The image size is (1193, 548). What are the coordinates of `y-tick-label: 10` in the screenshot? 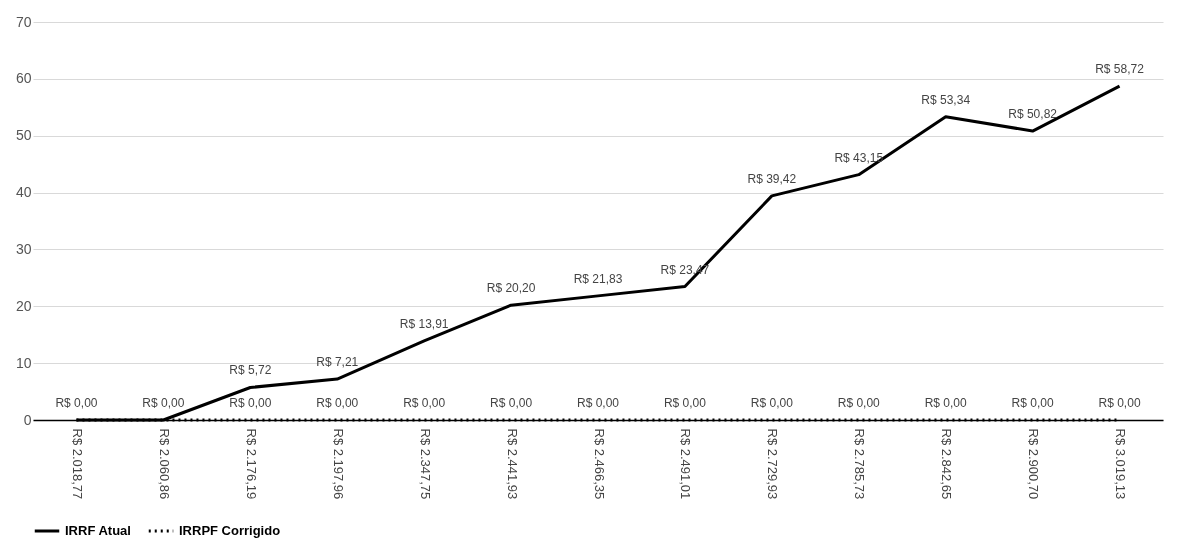 It's located at (23, 362).